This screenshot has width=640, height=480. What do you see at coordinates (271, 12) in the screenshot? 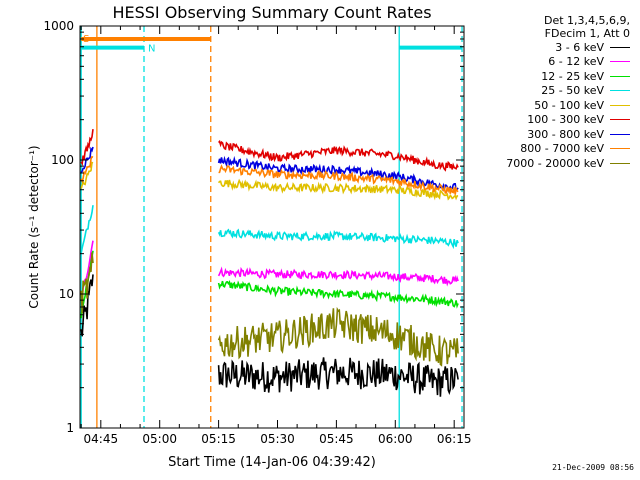
I see `chart-title: HESSI Observing Summary Count Rates` at bounding box center [271, 12].